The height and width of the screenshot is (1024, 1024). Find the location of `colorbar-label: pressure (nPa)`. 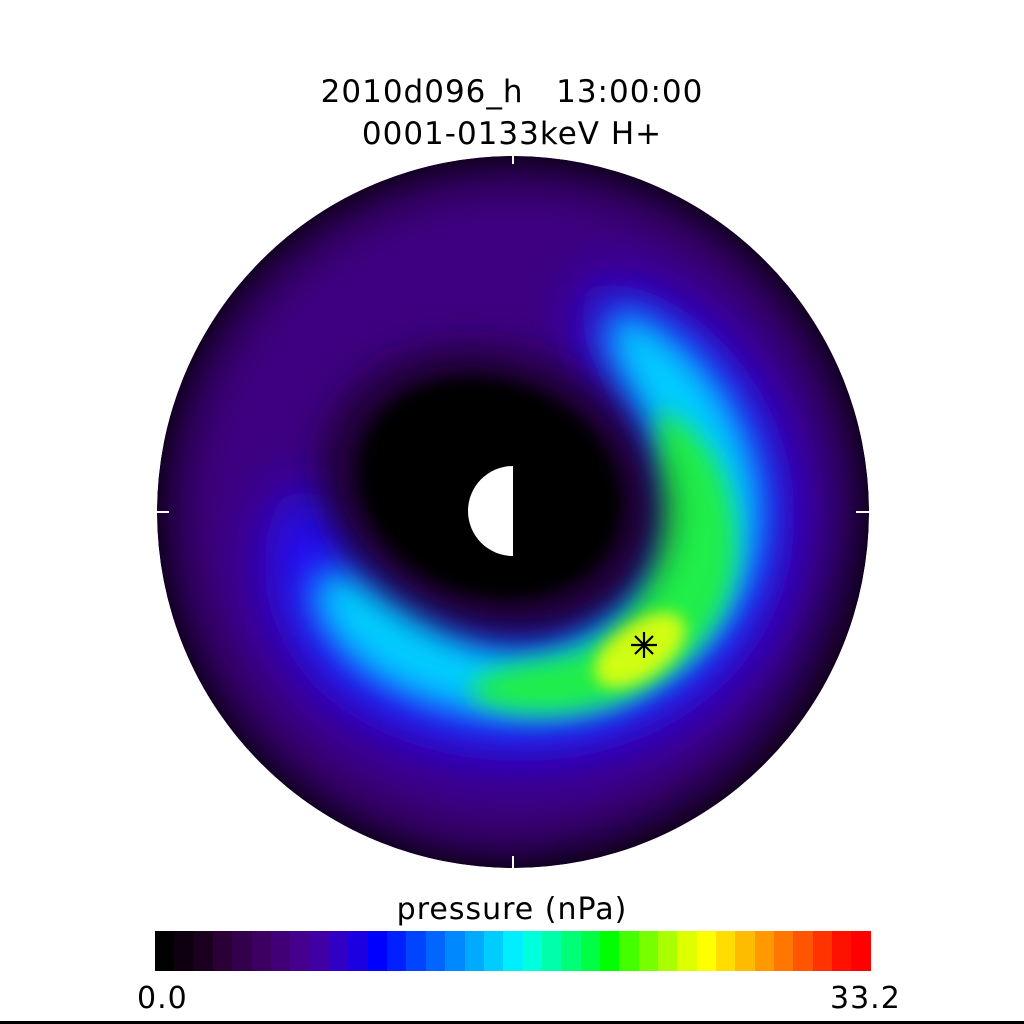

colorbar-label: pressure (nPa) is located at coordinates (512, 909).